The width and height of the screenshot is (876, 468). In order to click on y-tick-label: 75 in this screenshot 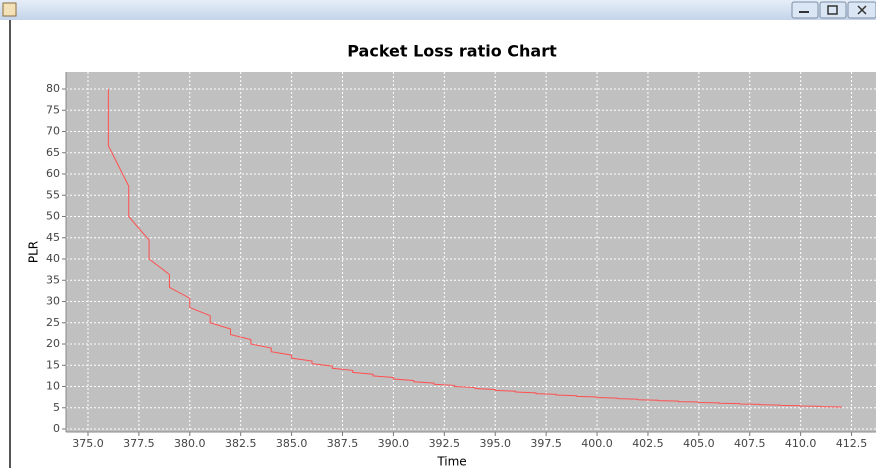, I will do `click(53, 109)`.